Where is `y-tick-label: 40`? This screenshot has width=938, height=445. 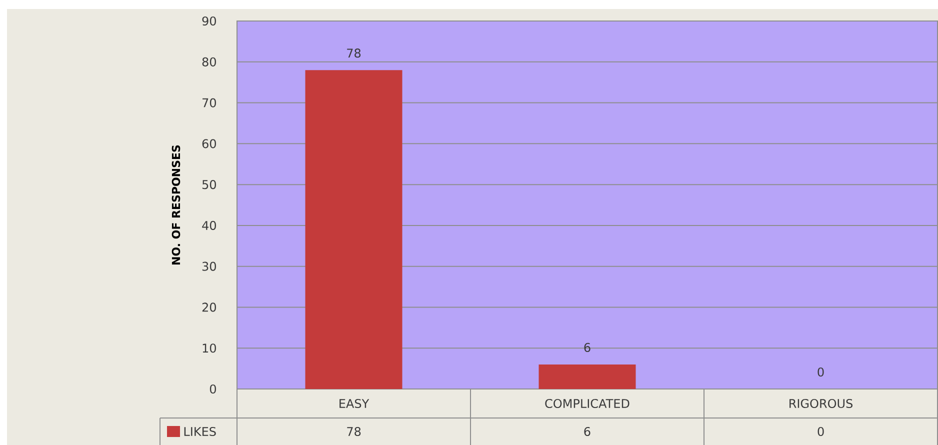
y-tick-label: 40 is located at coordinates (209, 225).